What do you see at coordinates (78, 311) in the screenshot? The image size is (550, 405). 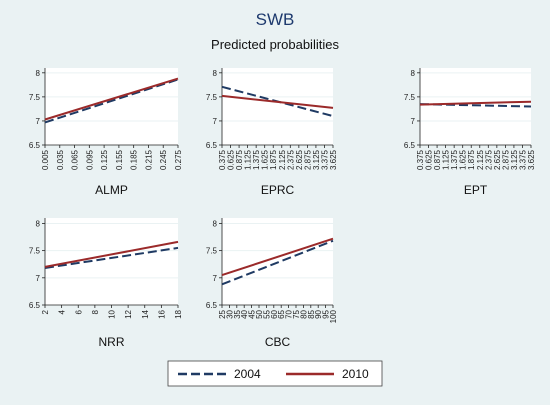 I see `x-tick-label: 6` at bounding box center [78, 311].